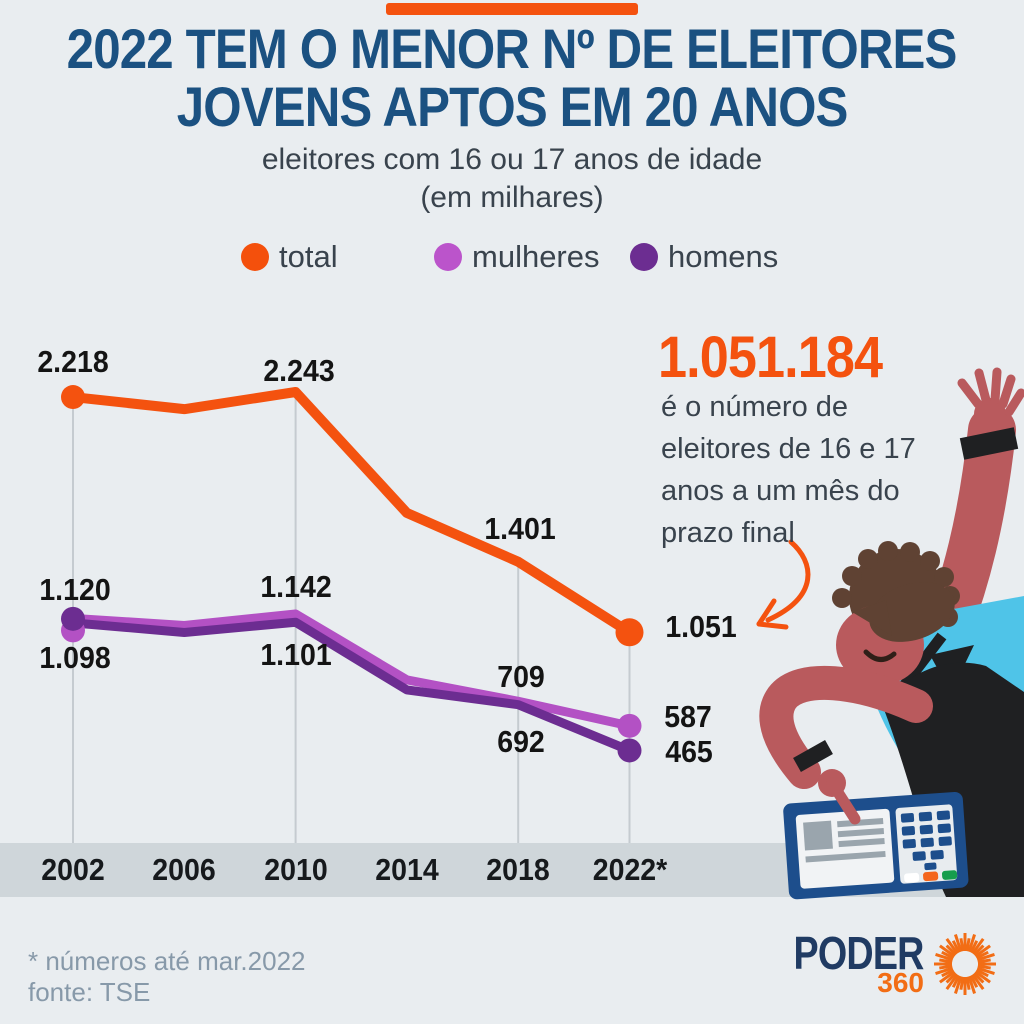  Describe the element at coordinates (521, 676) in the screenshot. I see `value-label-mulheres-2018: 709` at that location.